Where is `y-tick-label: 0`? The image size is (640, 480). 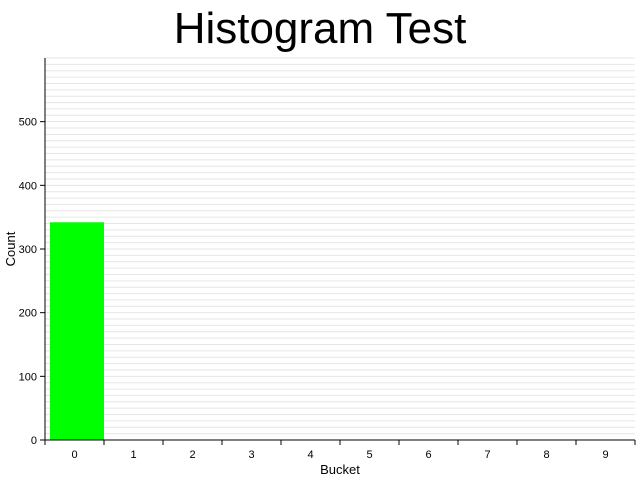 y-tick-label: 0 is located at coordinates (34, 441).